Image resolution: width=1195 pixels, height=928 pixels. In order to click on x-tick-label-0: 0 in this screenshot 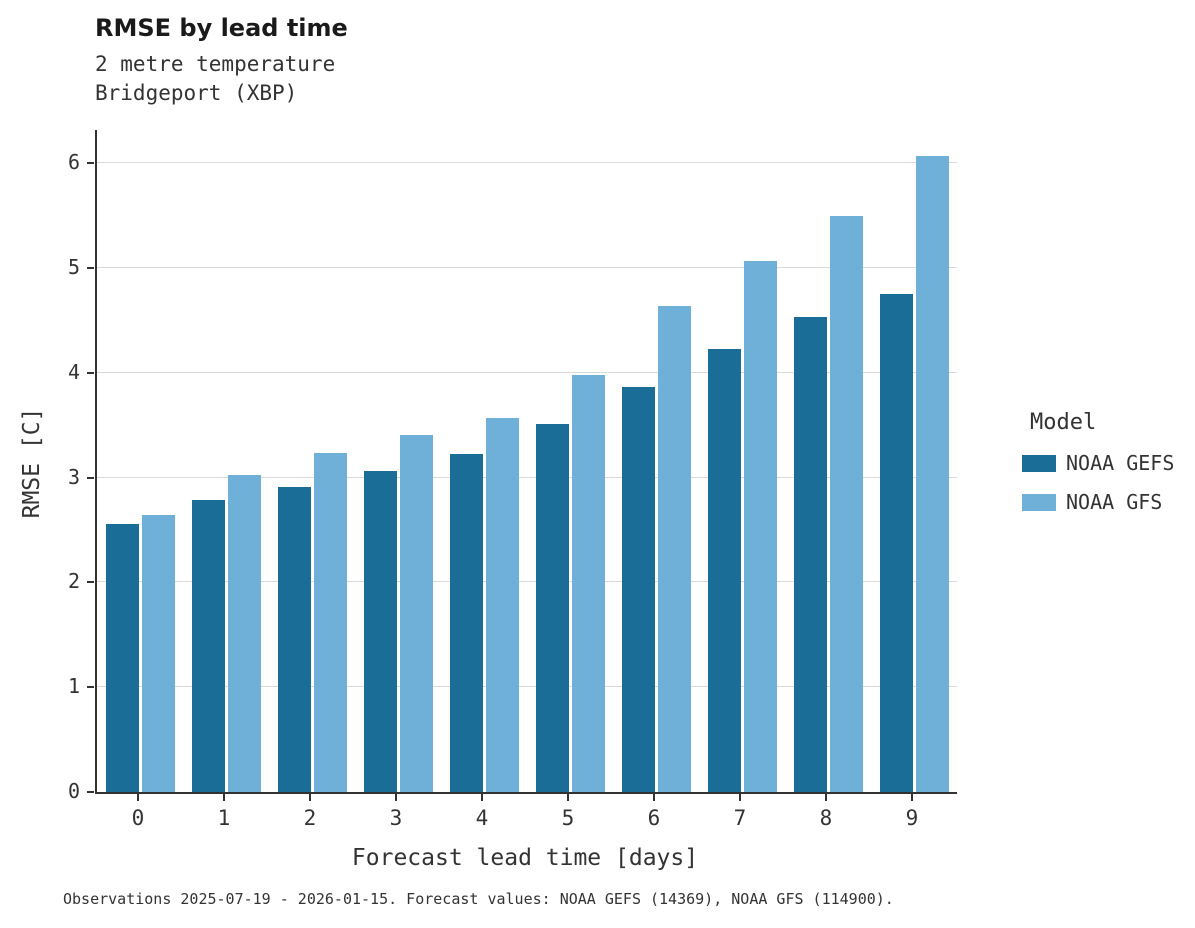, I will do `click(138, 818)`.